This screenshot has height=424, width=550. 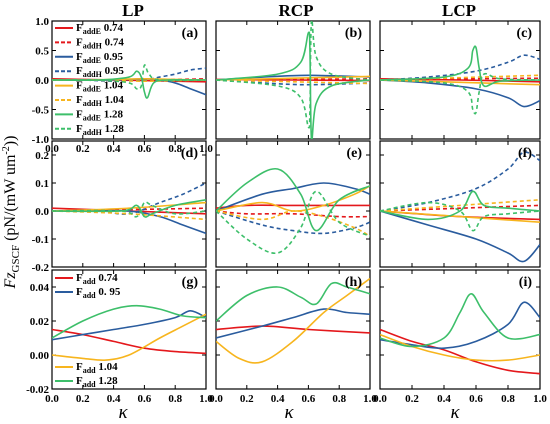 What do you see at coordinates (97, 368) in the screenshot?
I see `panel-g-legend-bottom-entry: Fadd 1.04` at bounding box center [97, 368].